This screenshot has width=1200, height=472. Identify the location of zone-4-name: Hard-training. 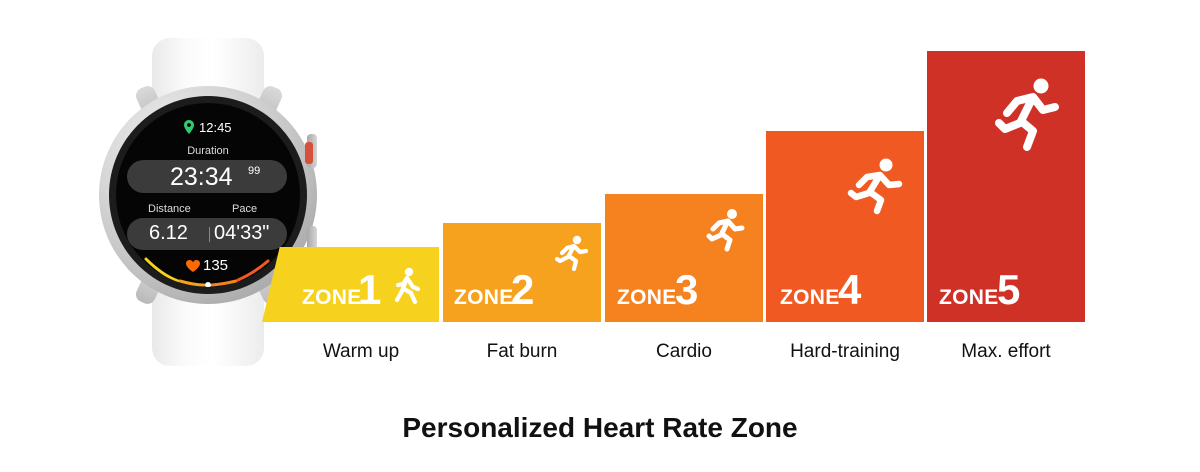
(845, 351).